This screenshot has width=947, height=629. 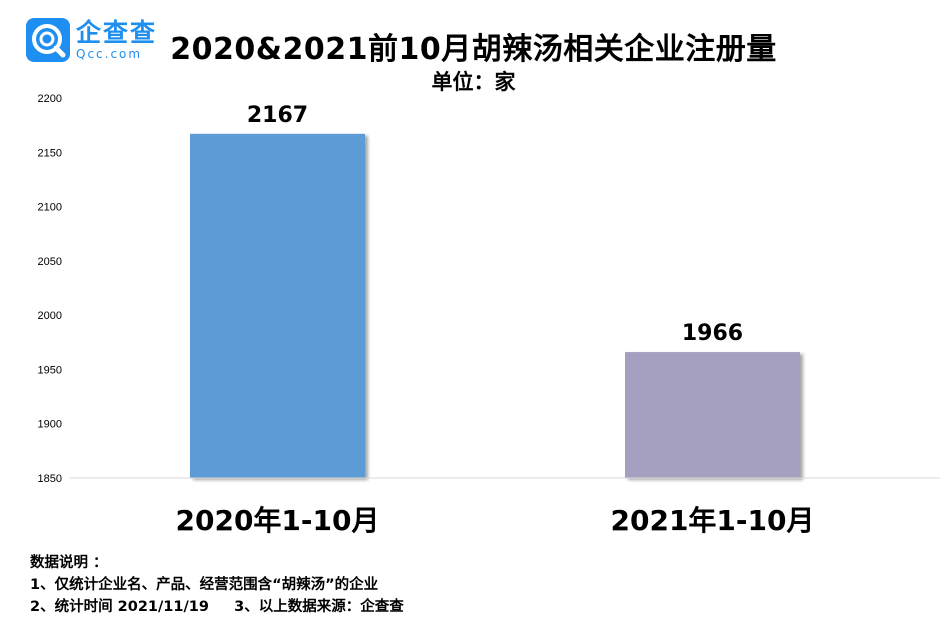 What do you see at coordinates (713, 520) in the screenshot?
I see `x-tick-label: 2021年1-10月` at bounding box center [713, 520].